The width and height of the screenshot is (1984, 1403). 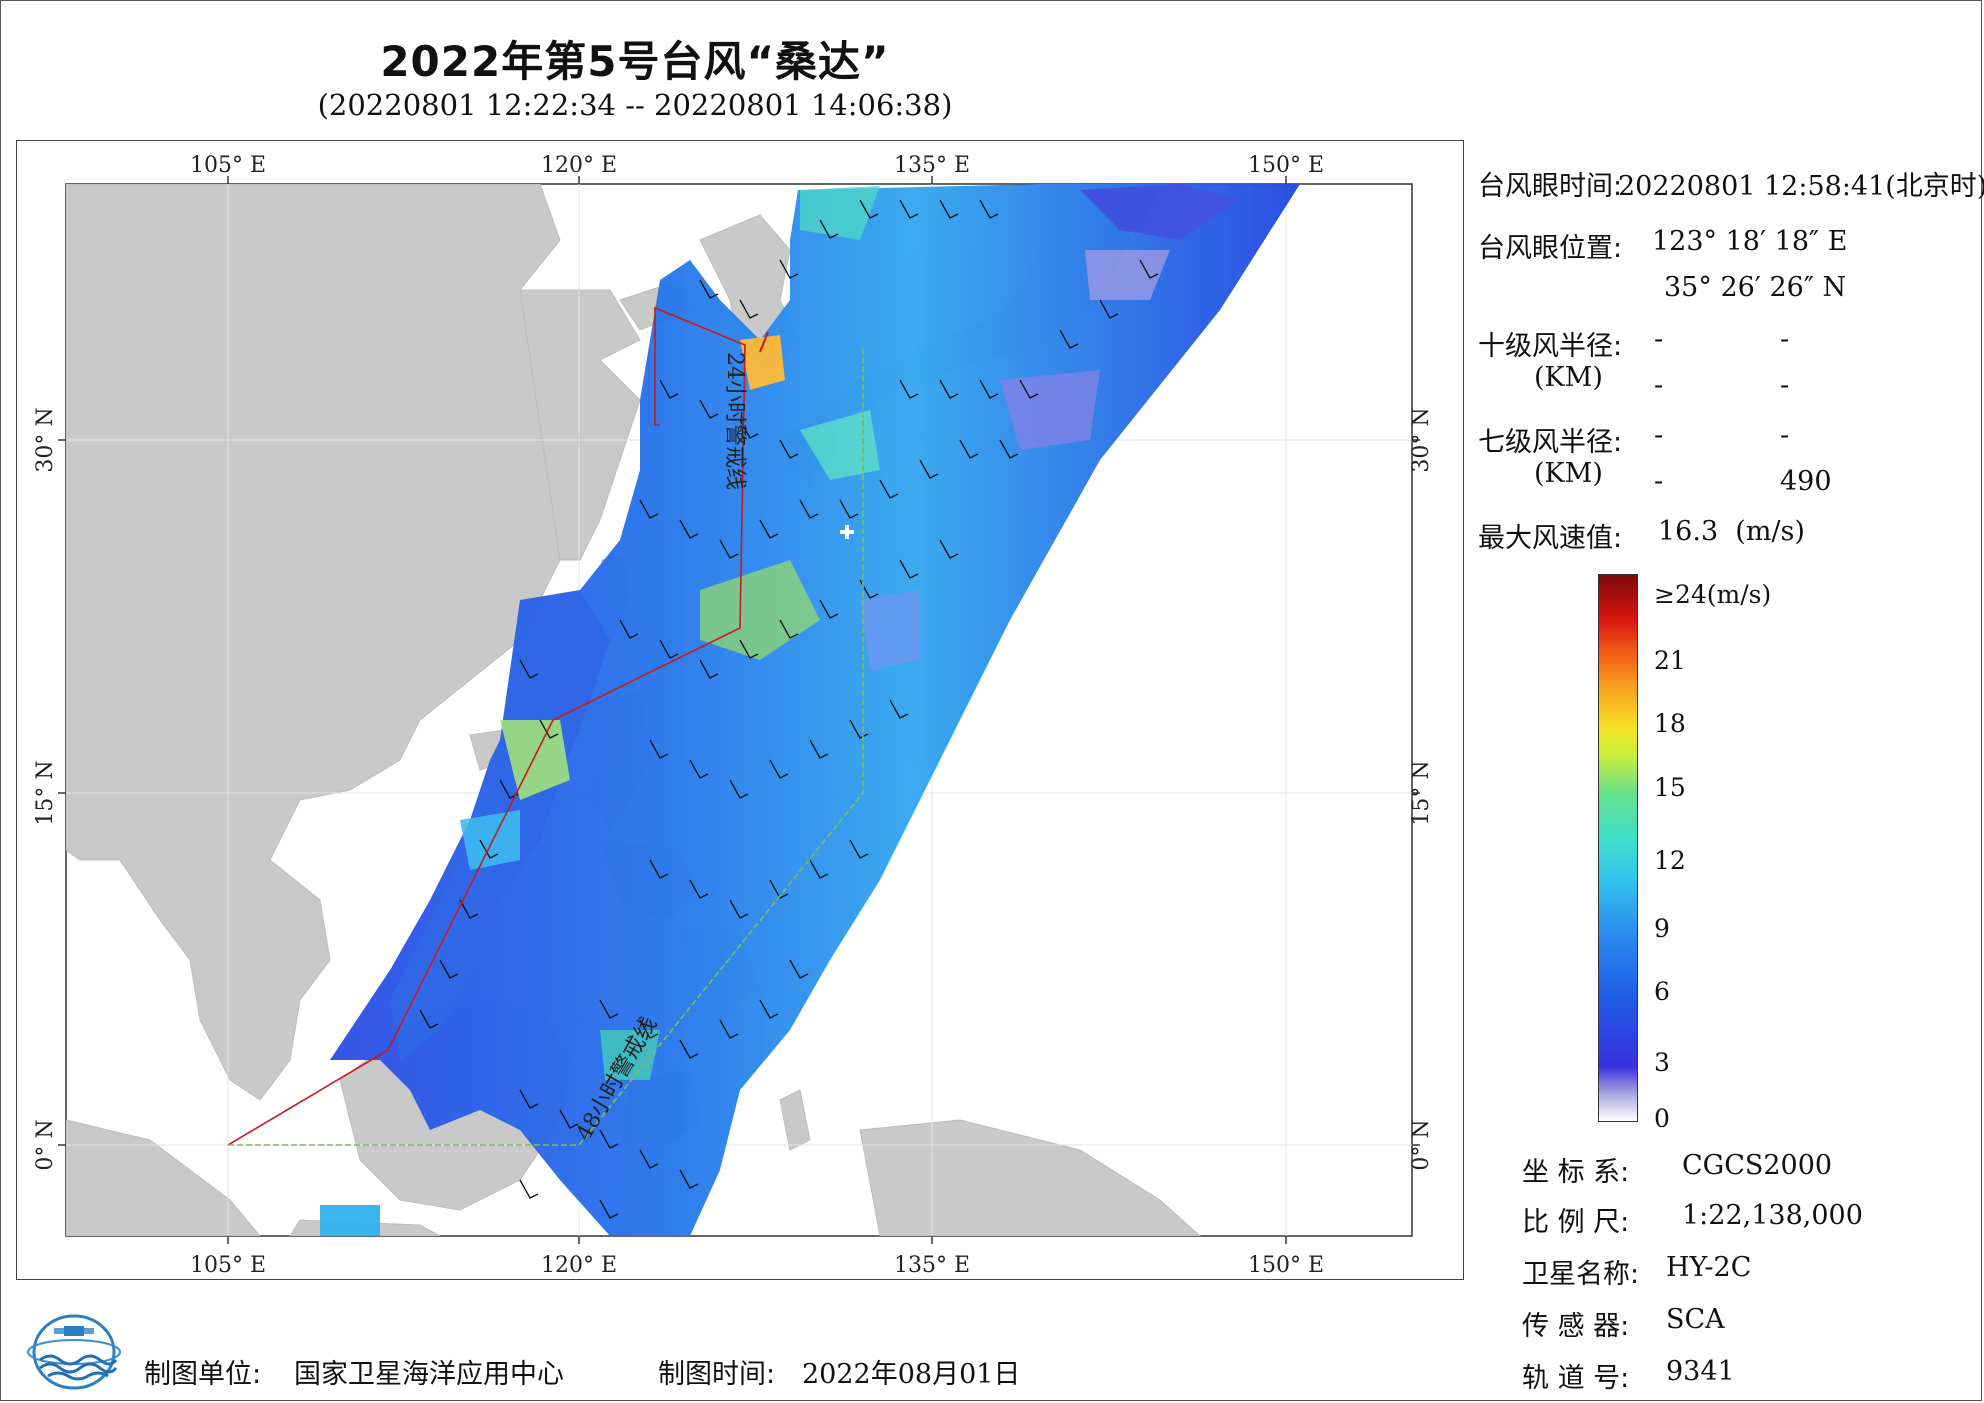 I want to click on map-subtitle: (20220801 12:22:34 -- 20220801 14:06:38), so click(x=635, y=105).